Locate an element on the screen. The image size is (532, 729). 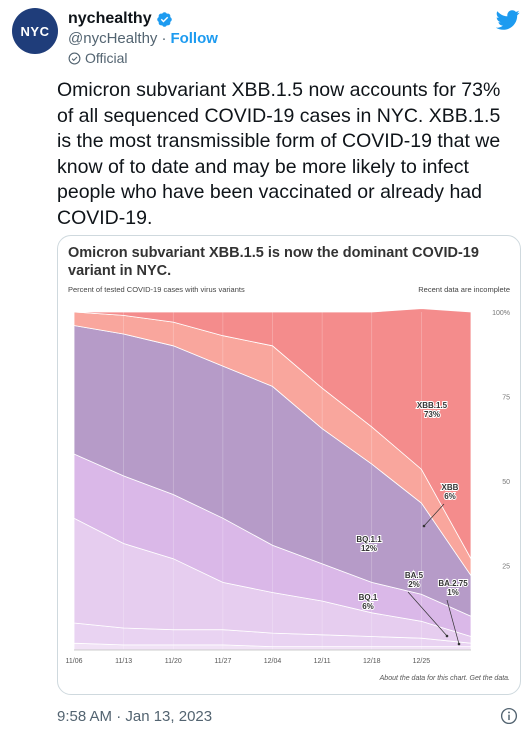
annotation-label: 73% is located at coordinates (432, 414).